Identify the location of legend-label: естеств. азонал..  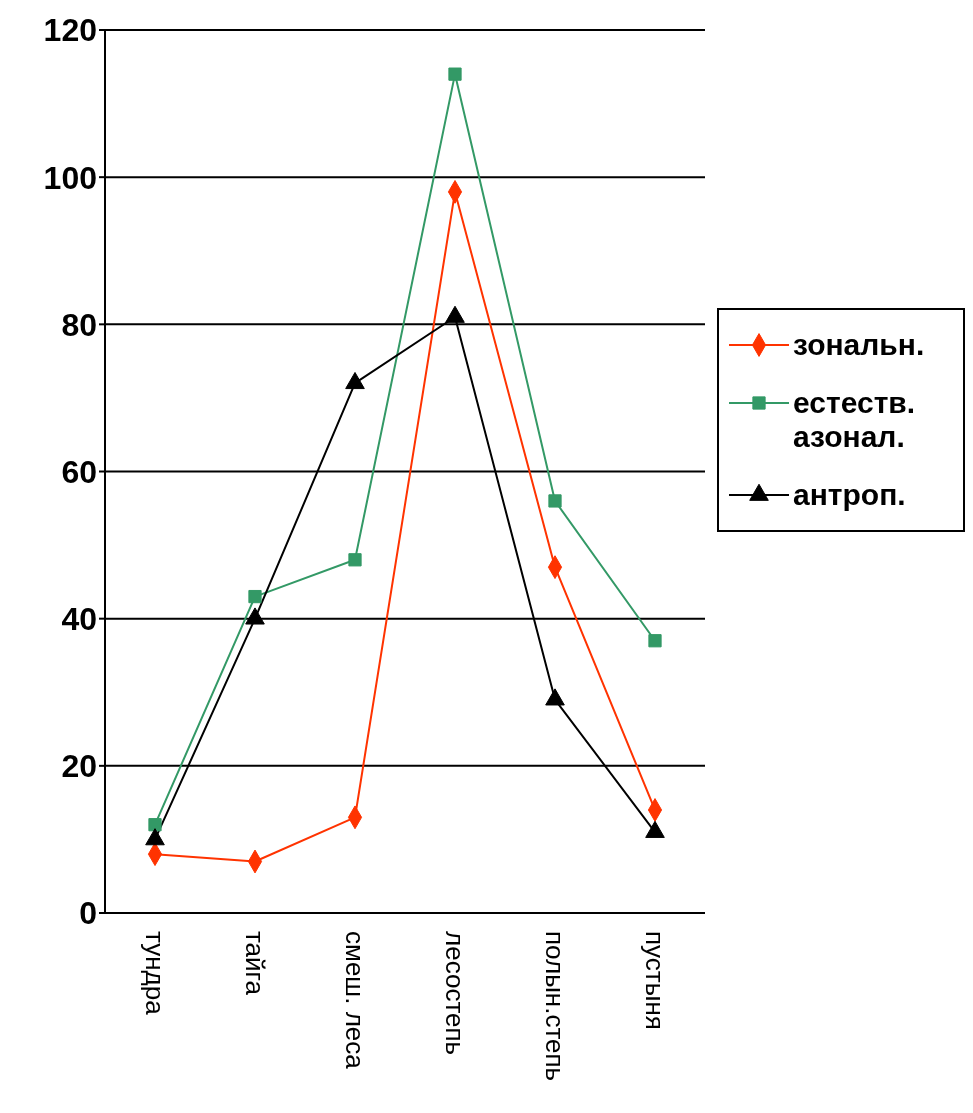
(855, 420).